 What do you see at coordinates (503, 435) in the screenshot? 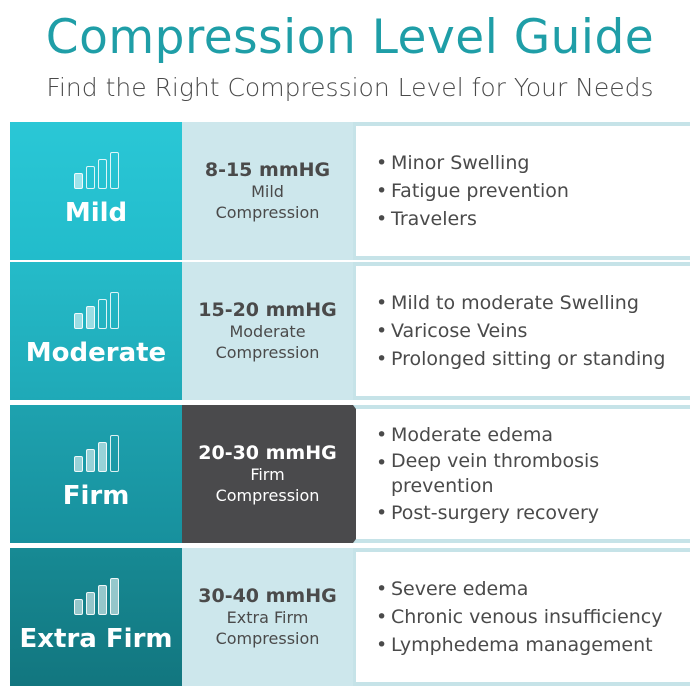
I see `list-item: • Moderate edema` at bounding box center [503, 435].